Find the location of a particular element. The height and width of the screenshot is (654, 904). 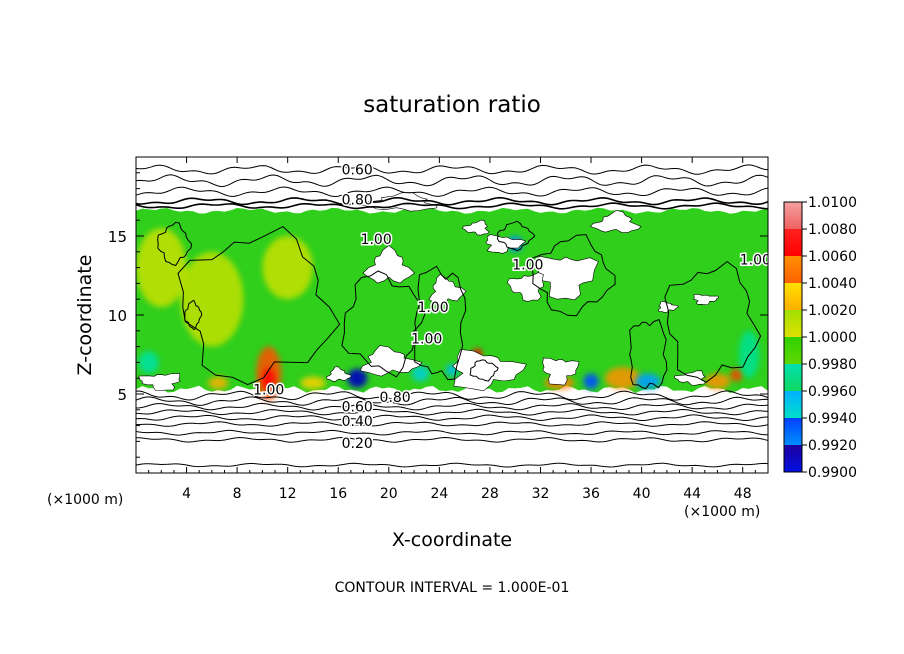

colorbar-label: 1.0100 is located at coordinates (832, 203).